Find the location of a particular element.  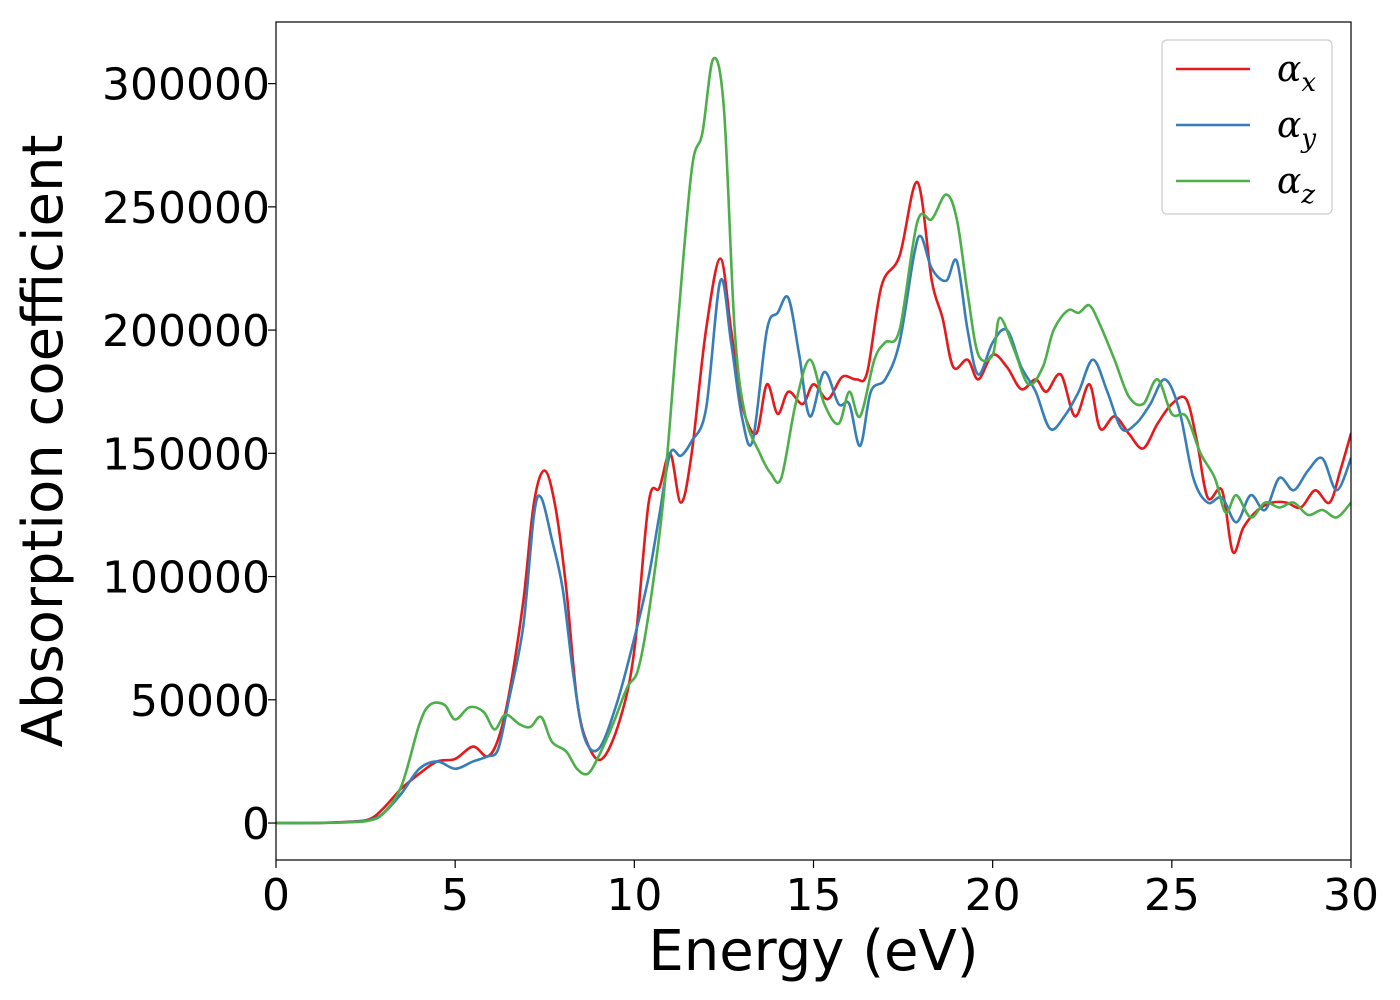

y-tick-label: 50000 is located at coordinates (200, 701).